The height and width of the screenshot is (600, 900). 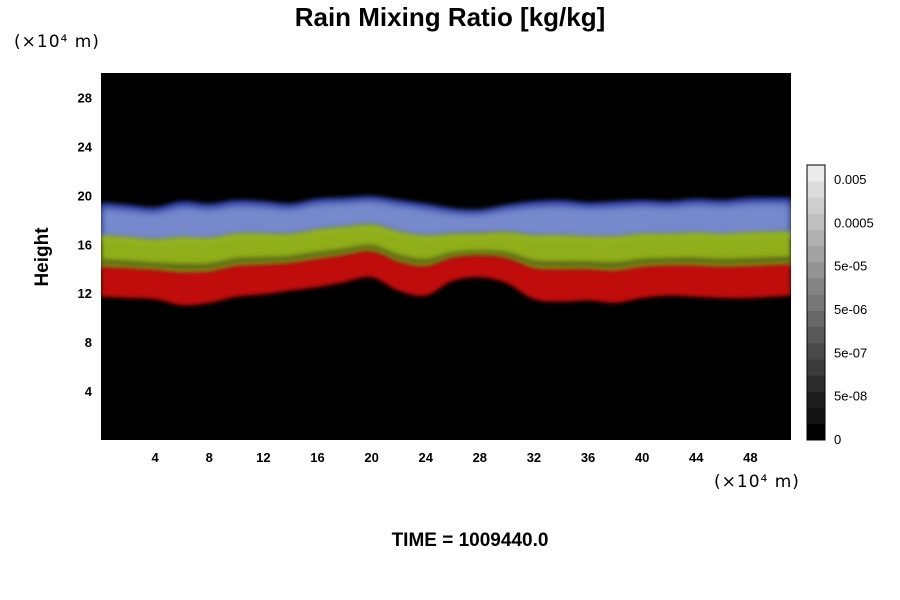 What do you see at coordinates (455, 457) in the screenshot?
I see `x-axis-ticks: 4 8 12 16 20 24 28 32 36 40 44 48` at bounding box center [455, 457].